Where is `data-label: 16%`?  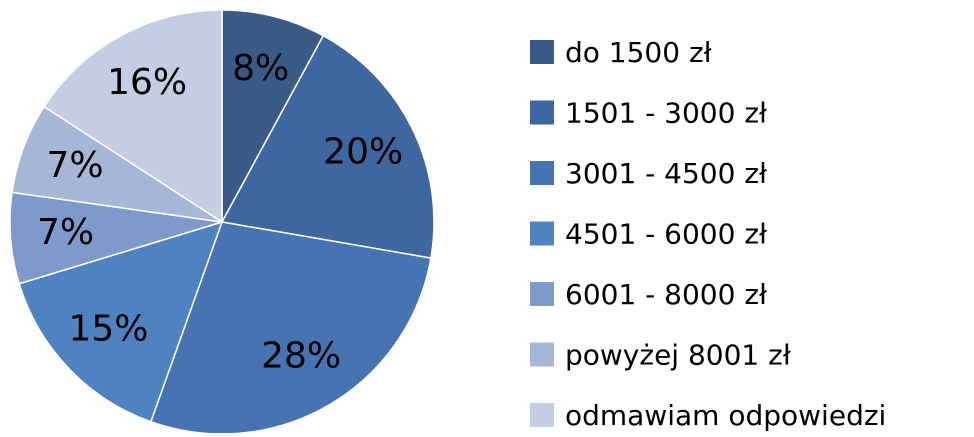
data-label: 16% is located at coordinates (147, 82).